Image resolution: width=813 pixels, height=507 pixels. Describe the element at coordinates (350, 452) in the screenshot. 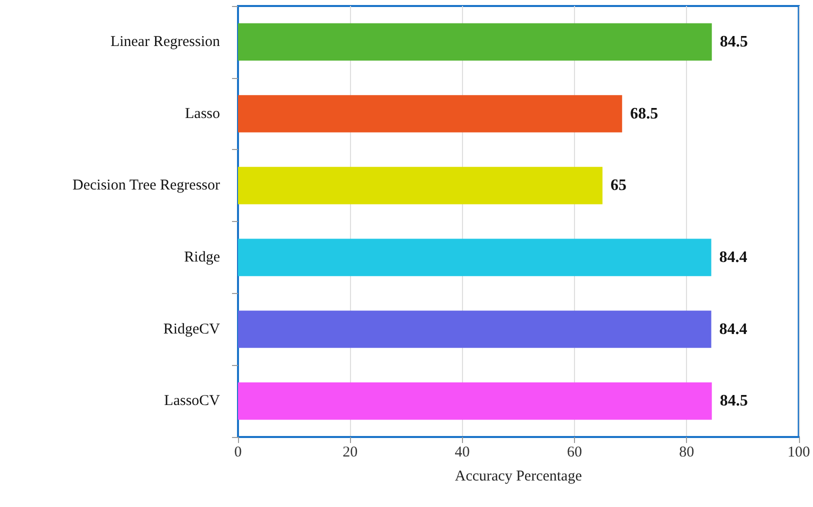

I see `x-tick-label: 20` at that location.